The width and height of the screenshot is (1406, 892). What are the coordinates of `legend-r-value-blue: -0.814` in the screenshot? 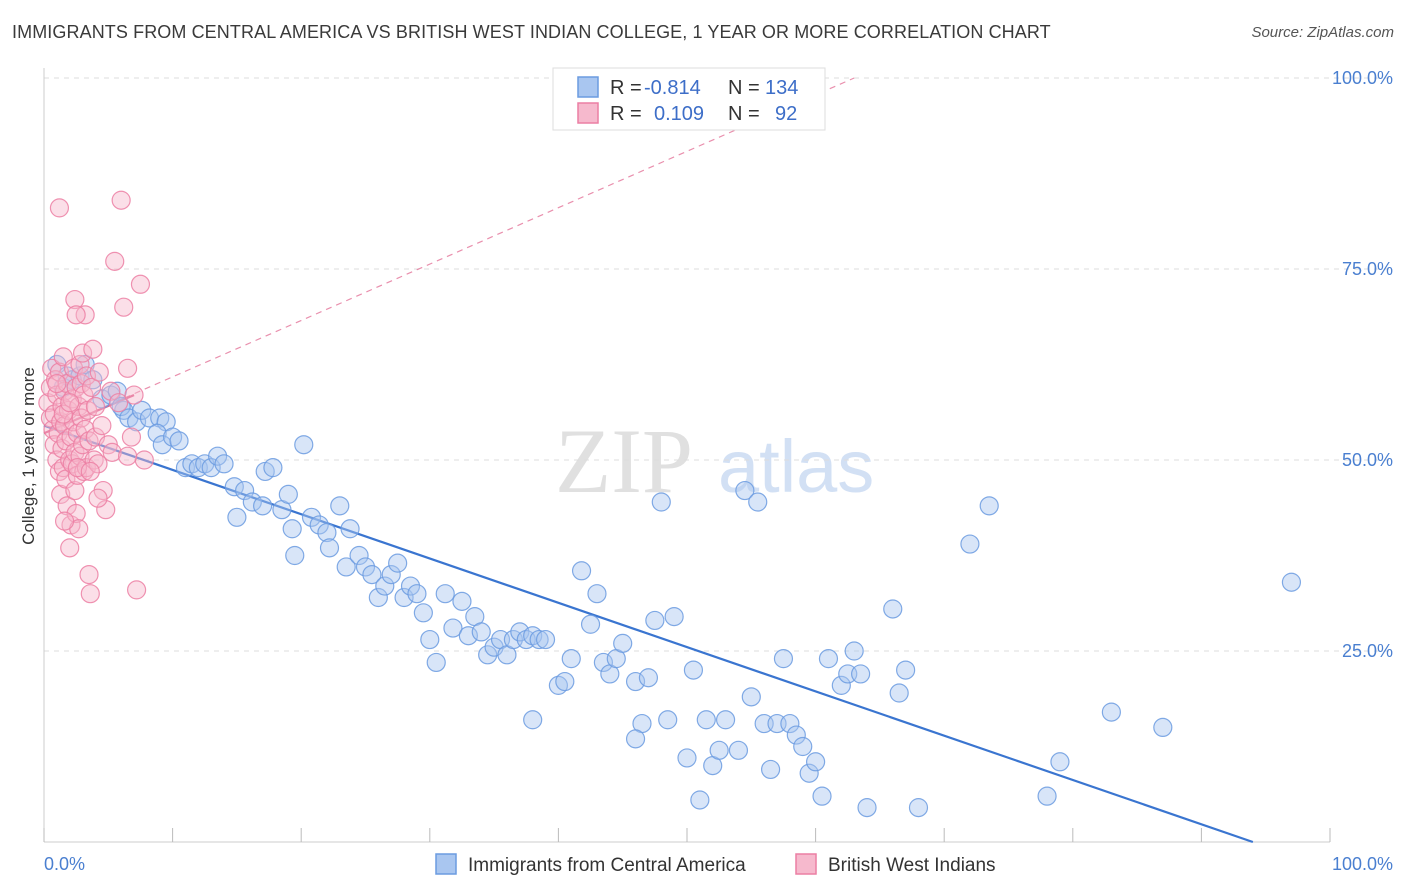 It's located at (672, 88).